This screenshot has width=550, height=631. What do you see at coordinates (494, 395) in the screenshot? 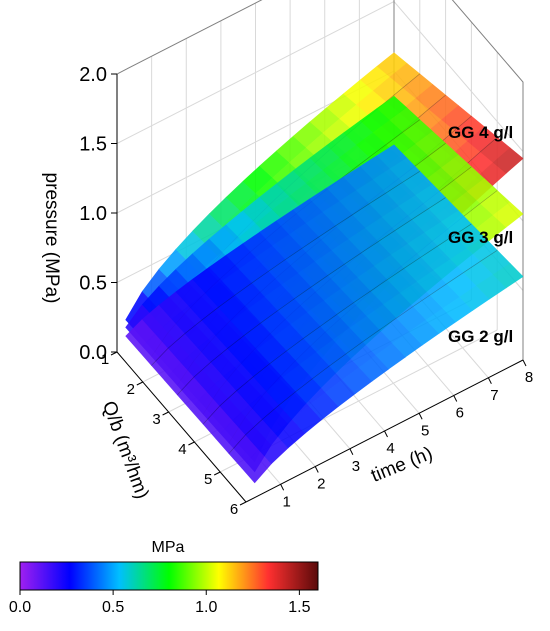
I see `time-tick-label: 7` at bounding box center [494, 395].